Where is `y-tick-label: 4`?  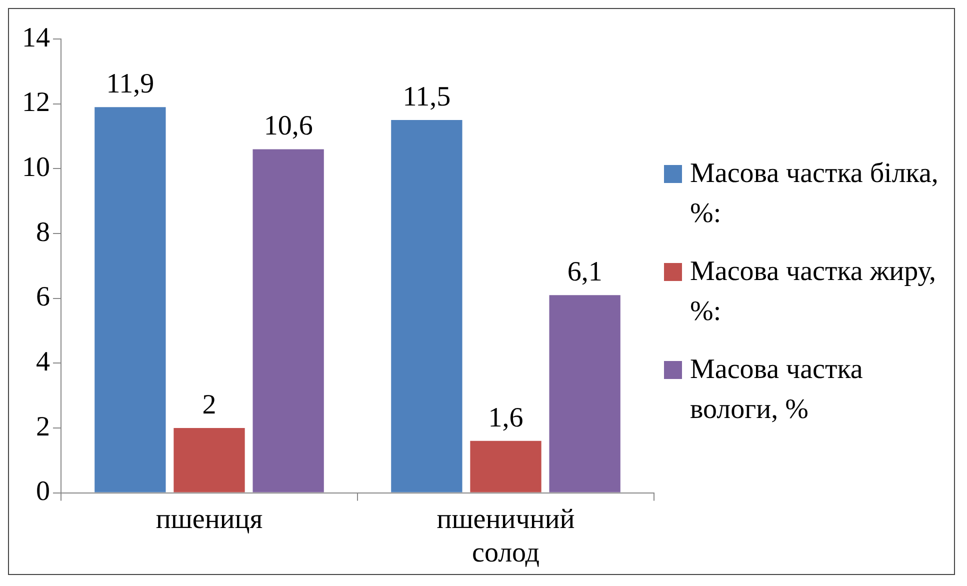
y-tick-label: 4 is located at coordinates (43, 362).